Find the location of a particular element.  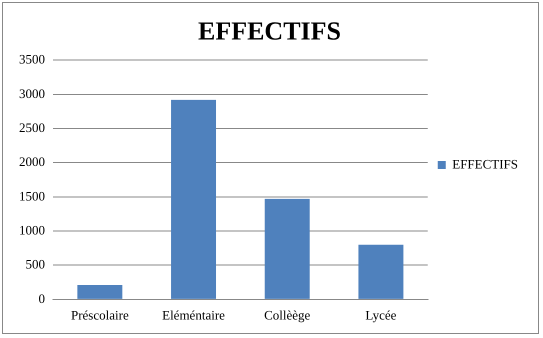

y-tick-label: 500 is located at coordinates (35, 264).